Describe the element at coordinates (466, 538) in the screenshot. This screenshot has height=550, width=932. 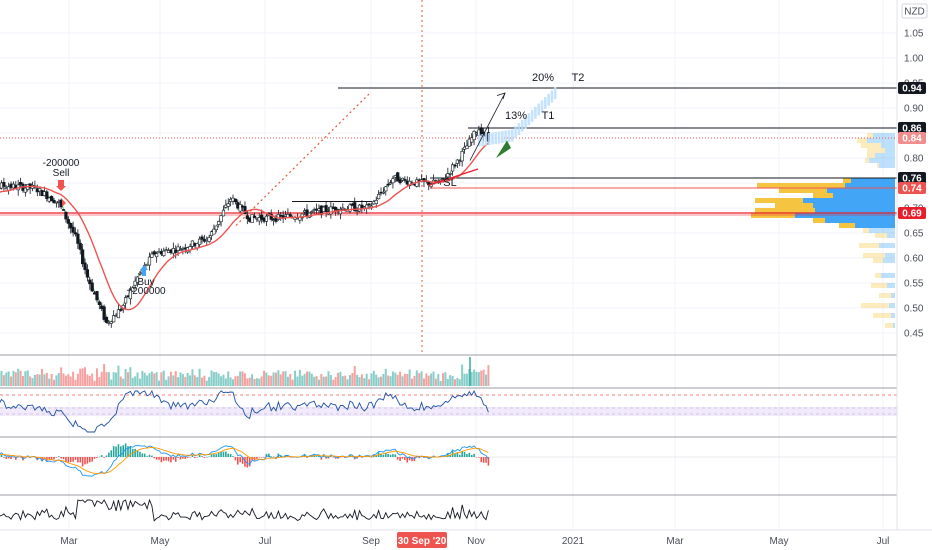
I see `time-axis: Mar May Jul Sep Nov 2021 Mar May Jul 30 Sep '20` at that location.